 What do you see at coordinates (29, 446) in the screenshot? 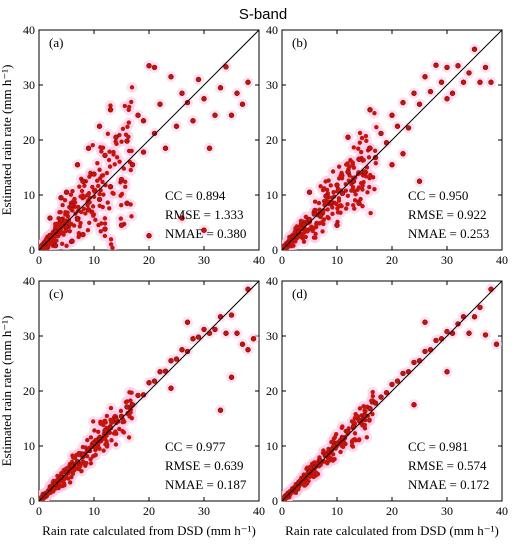
I see `y-tick-label: 10` at bounding box center [29, 446].